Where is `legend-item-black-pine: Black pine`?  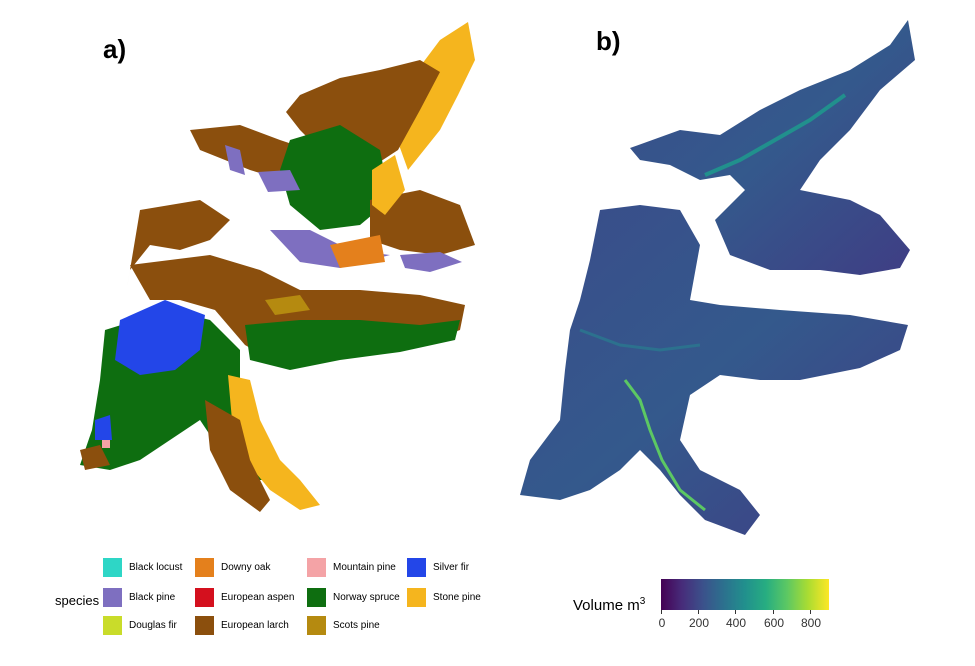
legend-item-black-pine: Black pine is located at coordinates (139, 597).